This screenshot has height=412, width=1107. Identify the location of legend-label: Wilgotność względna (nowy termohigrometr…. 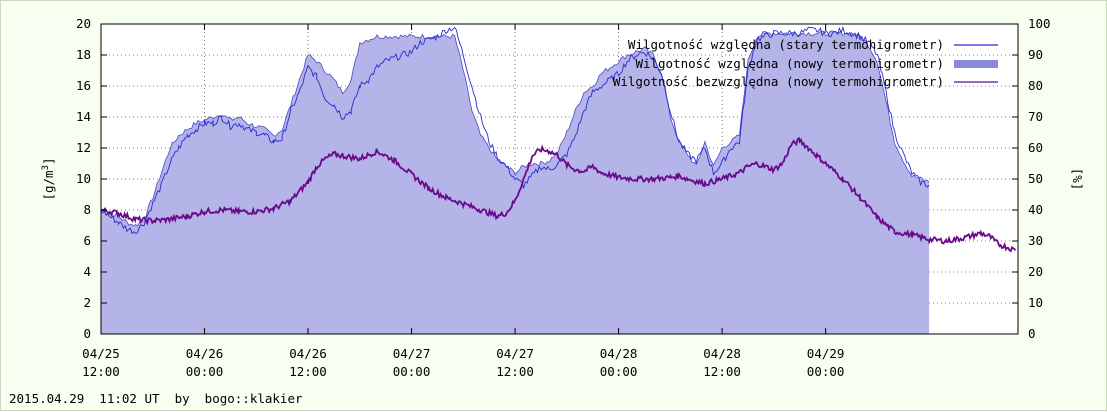
(789, 63).